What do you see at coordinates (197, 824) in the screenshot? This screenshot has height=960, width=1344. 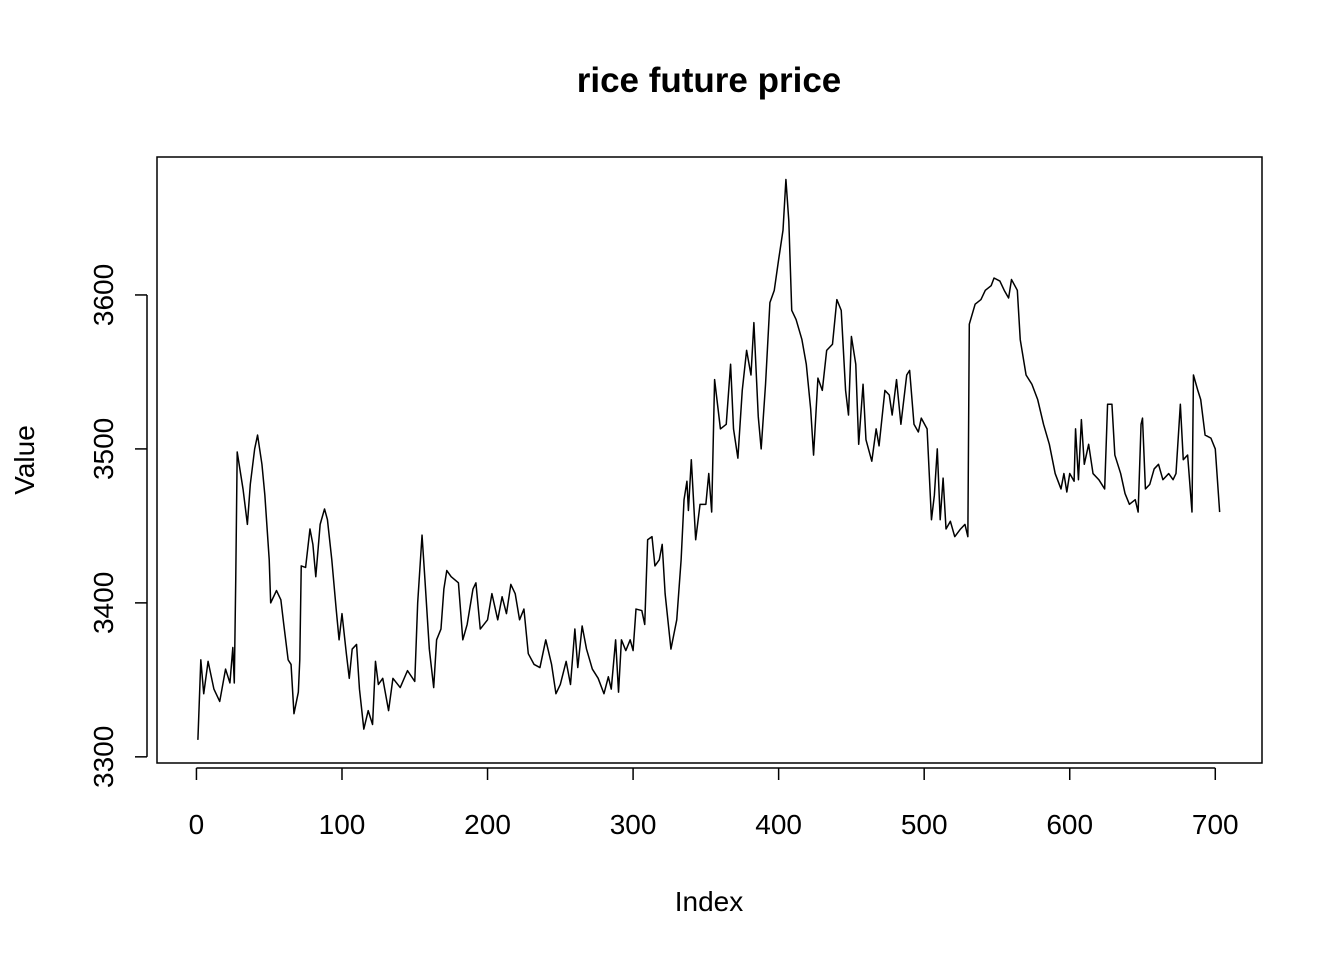 I see `x-tick-label: 0` at bounding box center [197, 824].